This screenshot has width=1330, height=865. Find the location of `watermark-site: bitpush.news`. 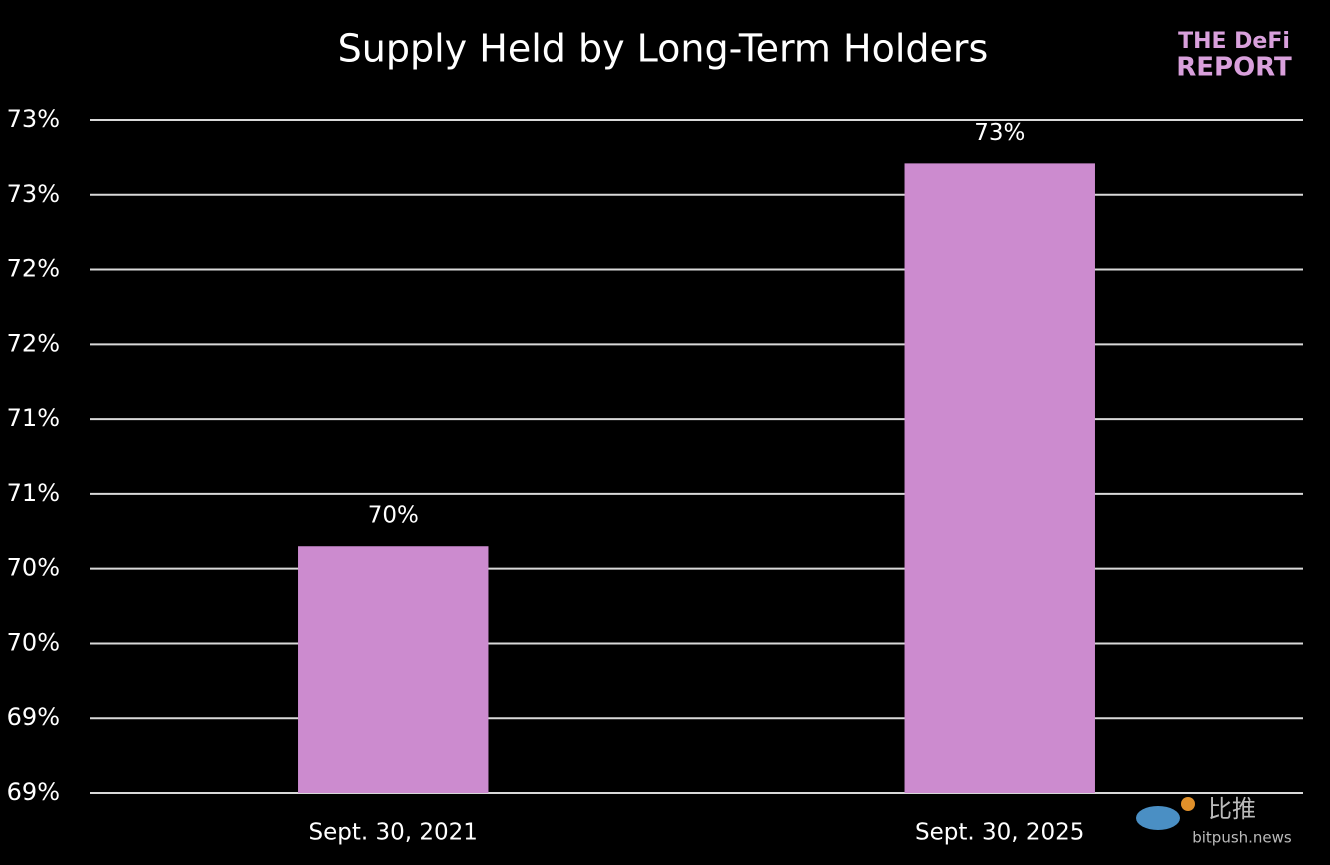

watermark-site: bitpush.news is located at coordinates (1242, 838).